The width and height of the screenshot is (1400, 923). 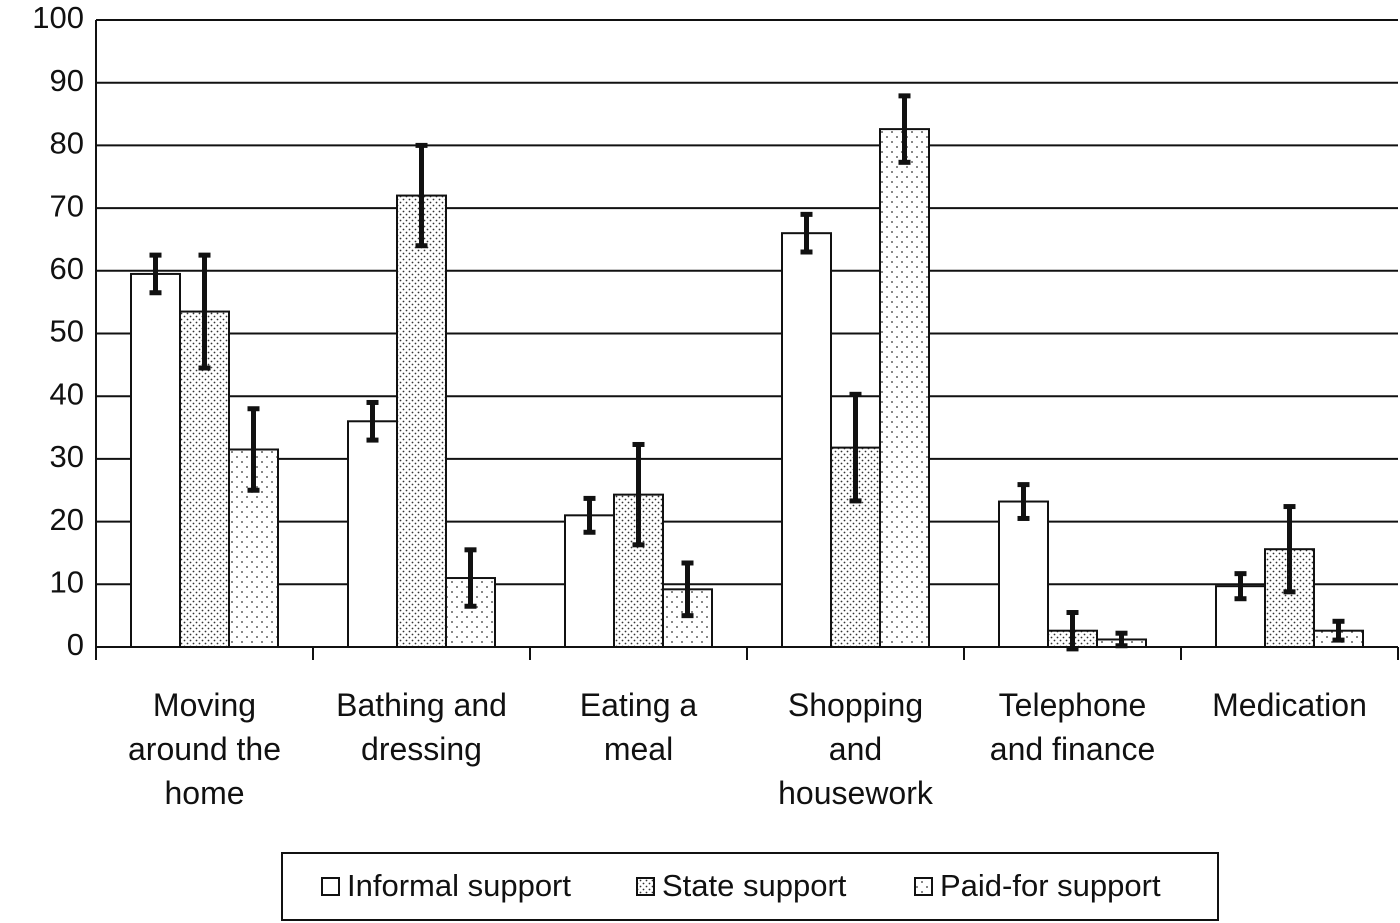 What do you see at coordinates (67, 143) in the screenshot?
I see `y-tick-label: 80` at bounding box center [67, 143].